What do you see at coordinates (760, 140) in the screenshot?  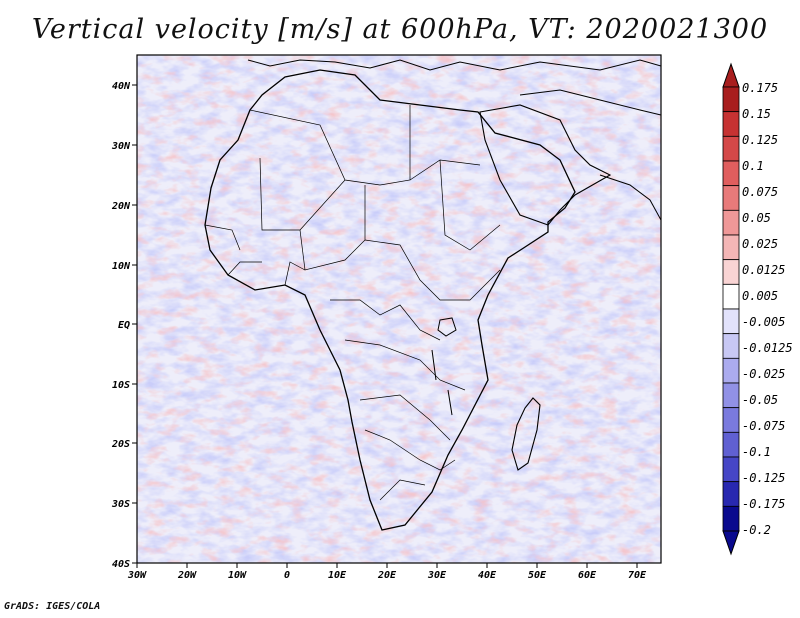 I see `colorbar-label: 0.125` at bounding box center [760, 140].